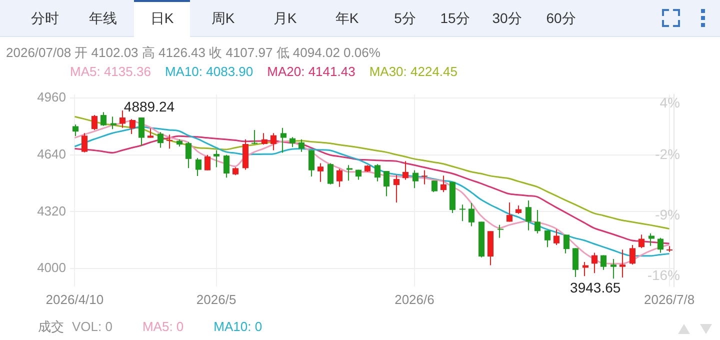 The image size is (720, 340). Describe the element at coordinates (45, 18) in the screenshot. I see `text: 分时` at that location.